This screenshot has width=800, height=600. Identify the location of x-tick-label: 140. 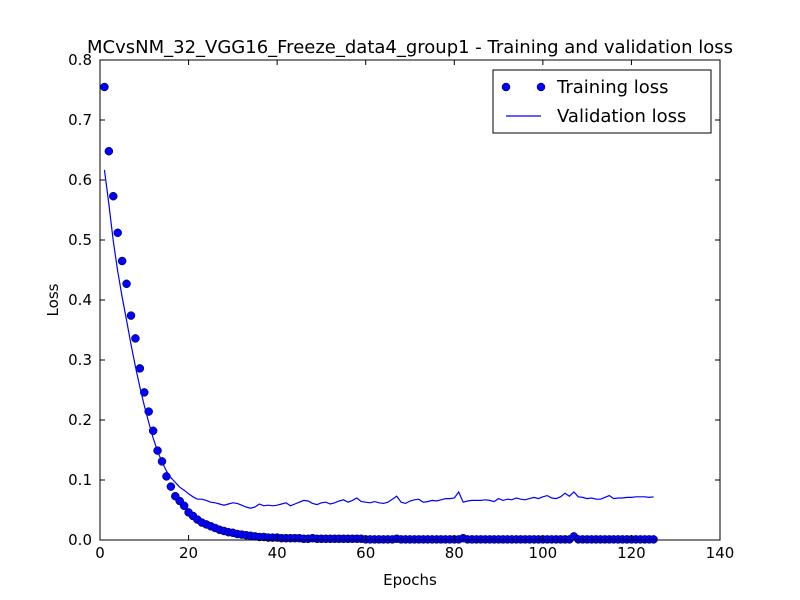
(720, 553).